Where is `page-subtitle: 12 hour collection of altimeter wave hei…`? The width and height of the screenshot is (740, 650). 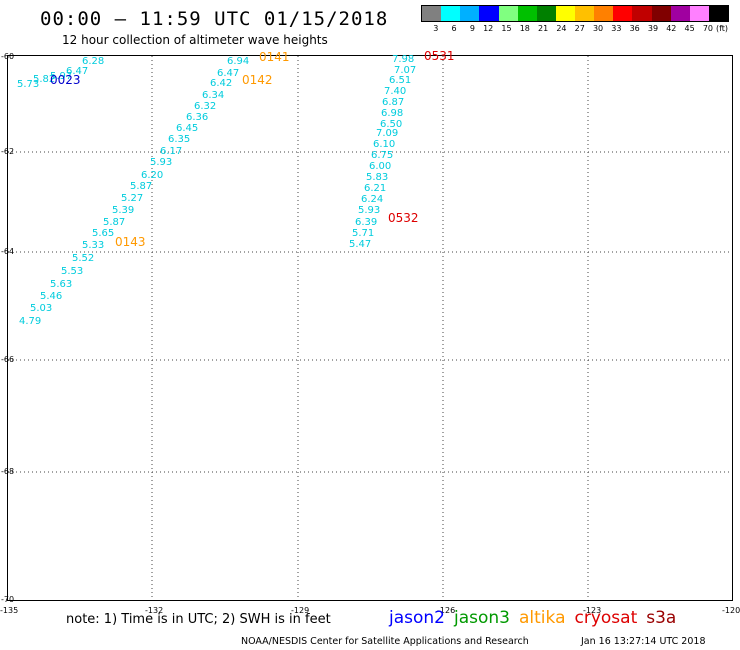 page-subtitle: 12 hour collection of altimeter wave hei… is located at coordinates (195, 40).